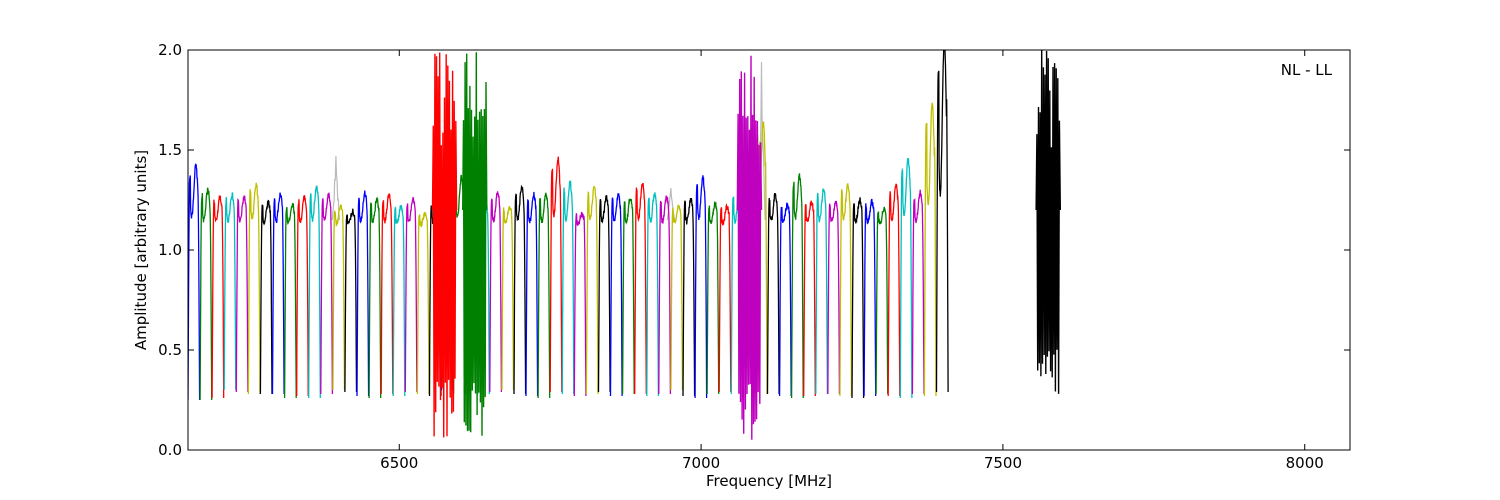 This screenshot has height=500, width=1500. I want to click on y-tick-label-4: 2.0, so click(170, 50).